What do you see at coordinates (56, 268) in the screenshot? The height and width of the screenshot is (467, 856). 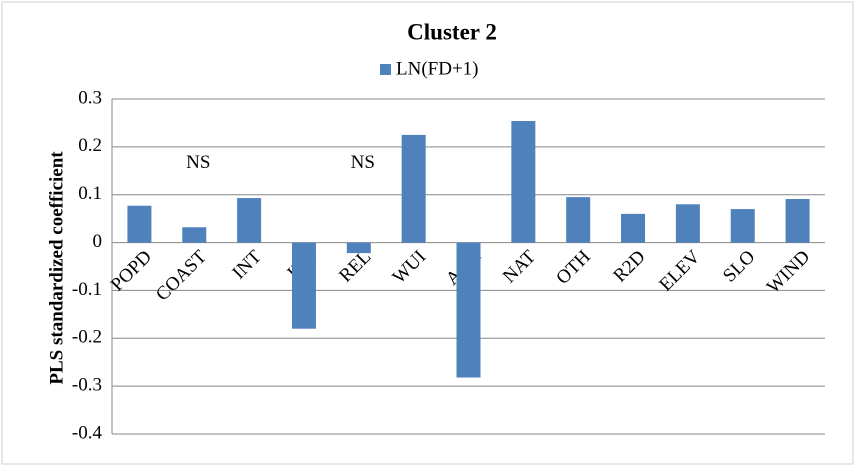 I see `y-axis-label: PLS standardized coefficient` at bounding box center [56, 268].